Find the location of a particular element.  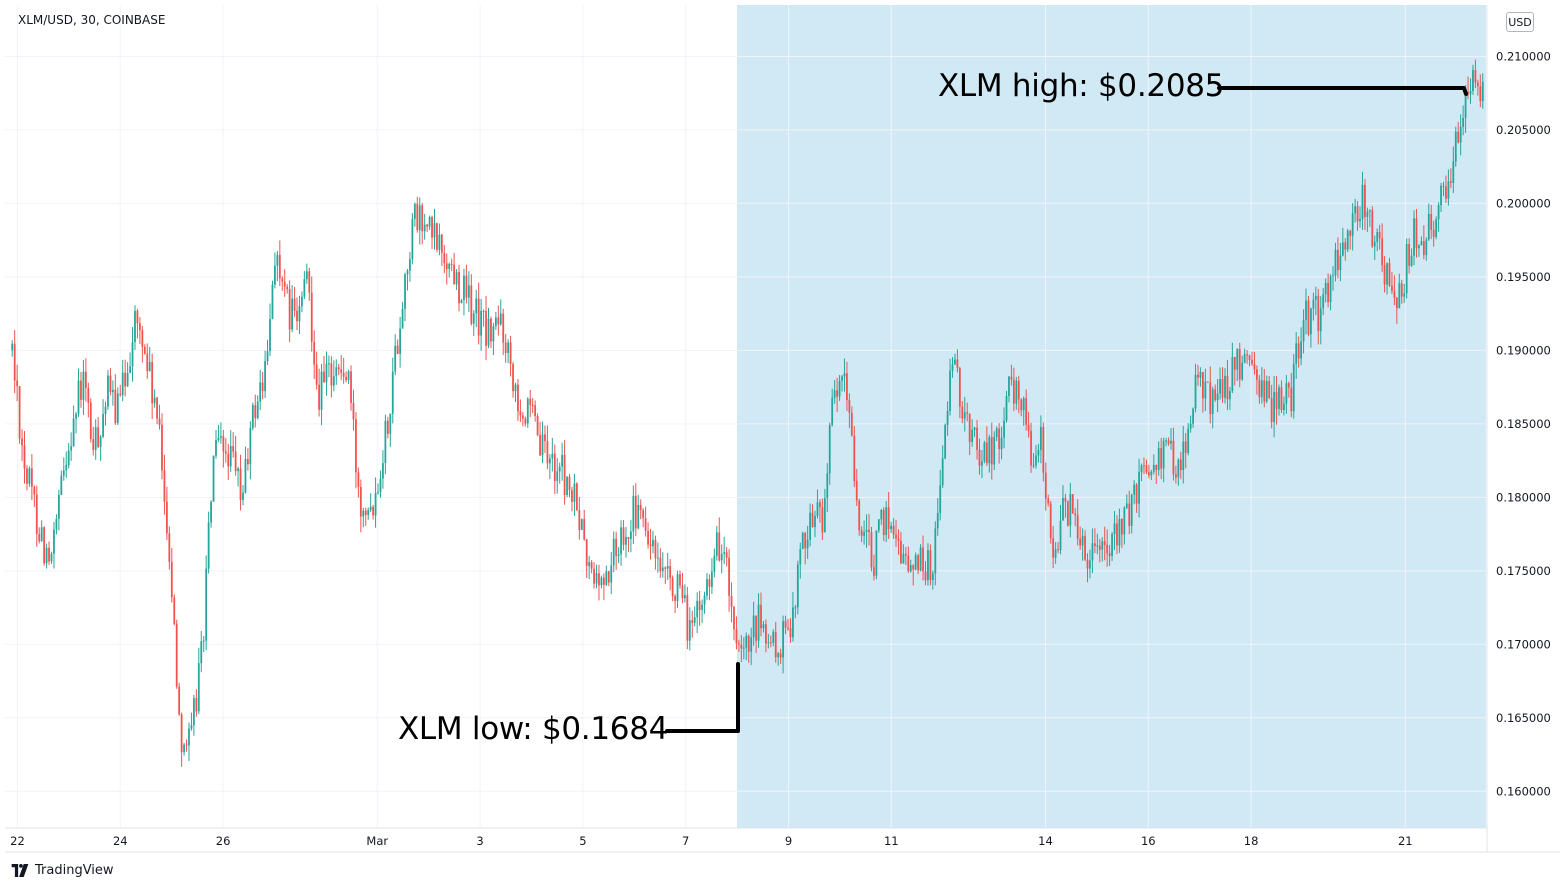

y-tick-label: 0.175000 is located at coordinates (1523, 571).